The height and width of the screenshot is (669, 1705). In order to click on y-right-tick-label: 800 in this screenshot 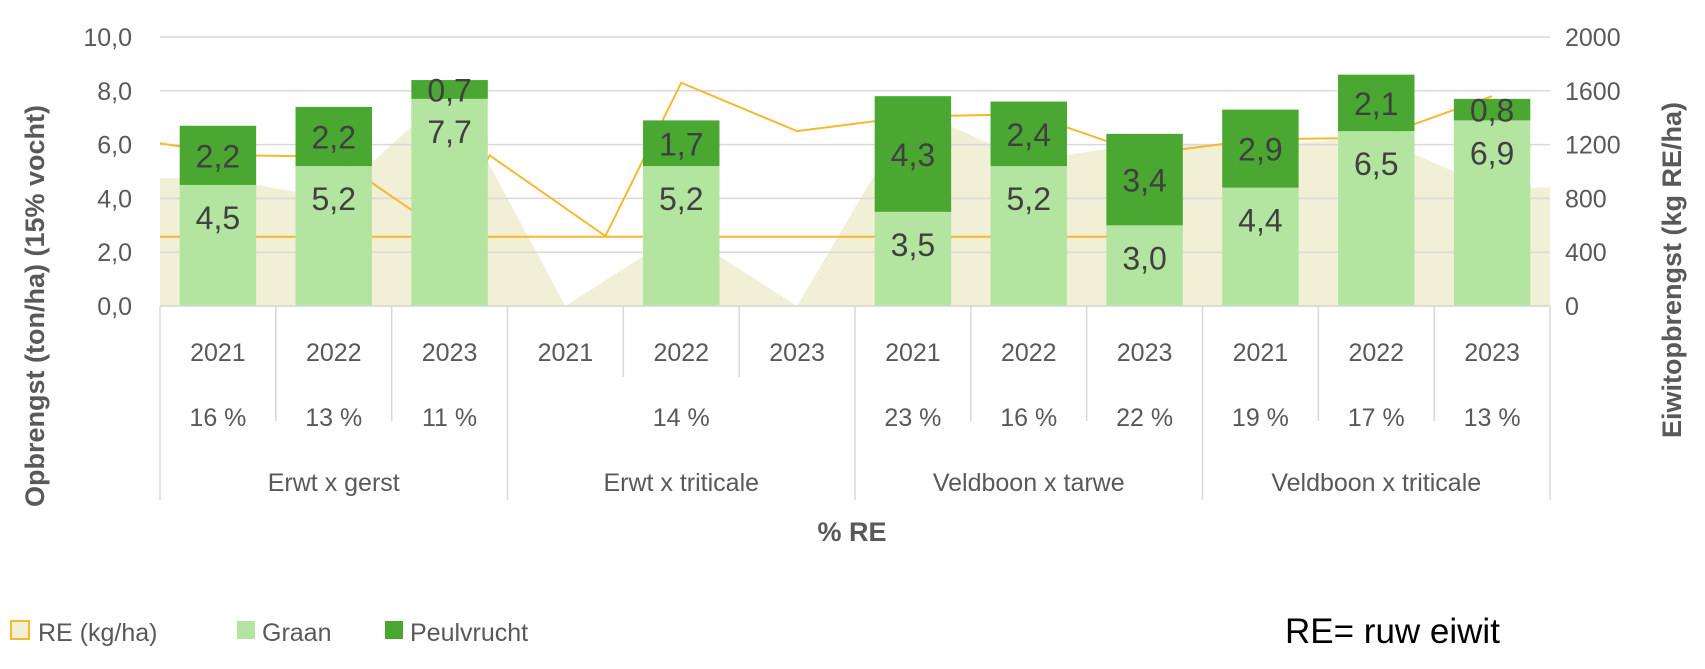, I will do `click(1586, 199)`.